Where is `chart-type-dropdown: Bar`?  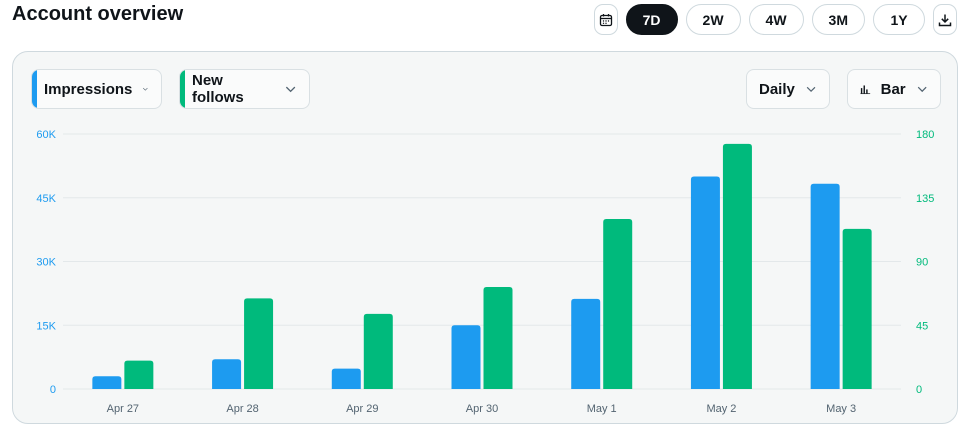 chart-type-dropdown: Bar is located at coordinates (894, 89).